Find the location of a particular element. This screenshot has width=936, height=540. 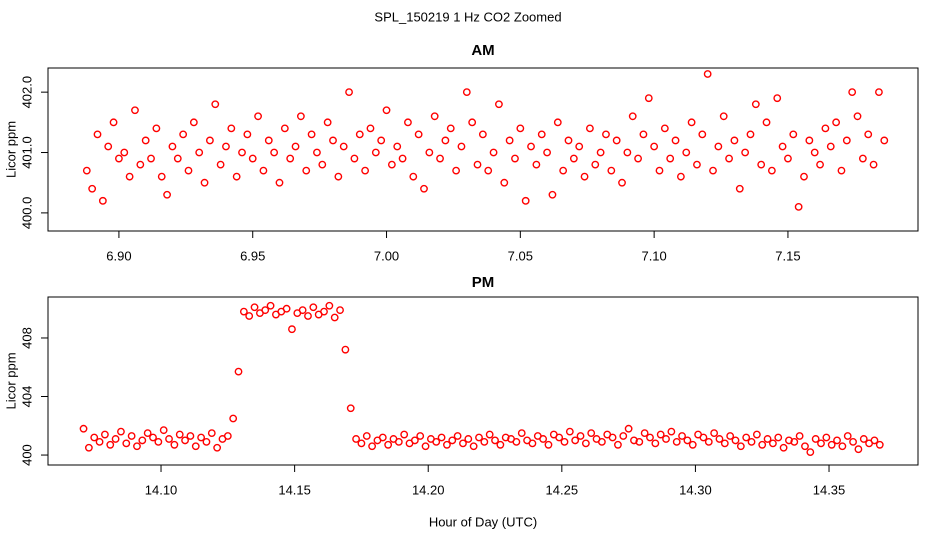

panel-title: PM is located at coordinates (483, 282).